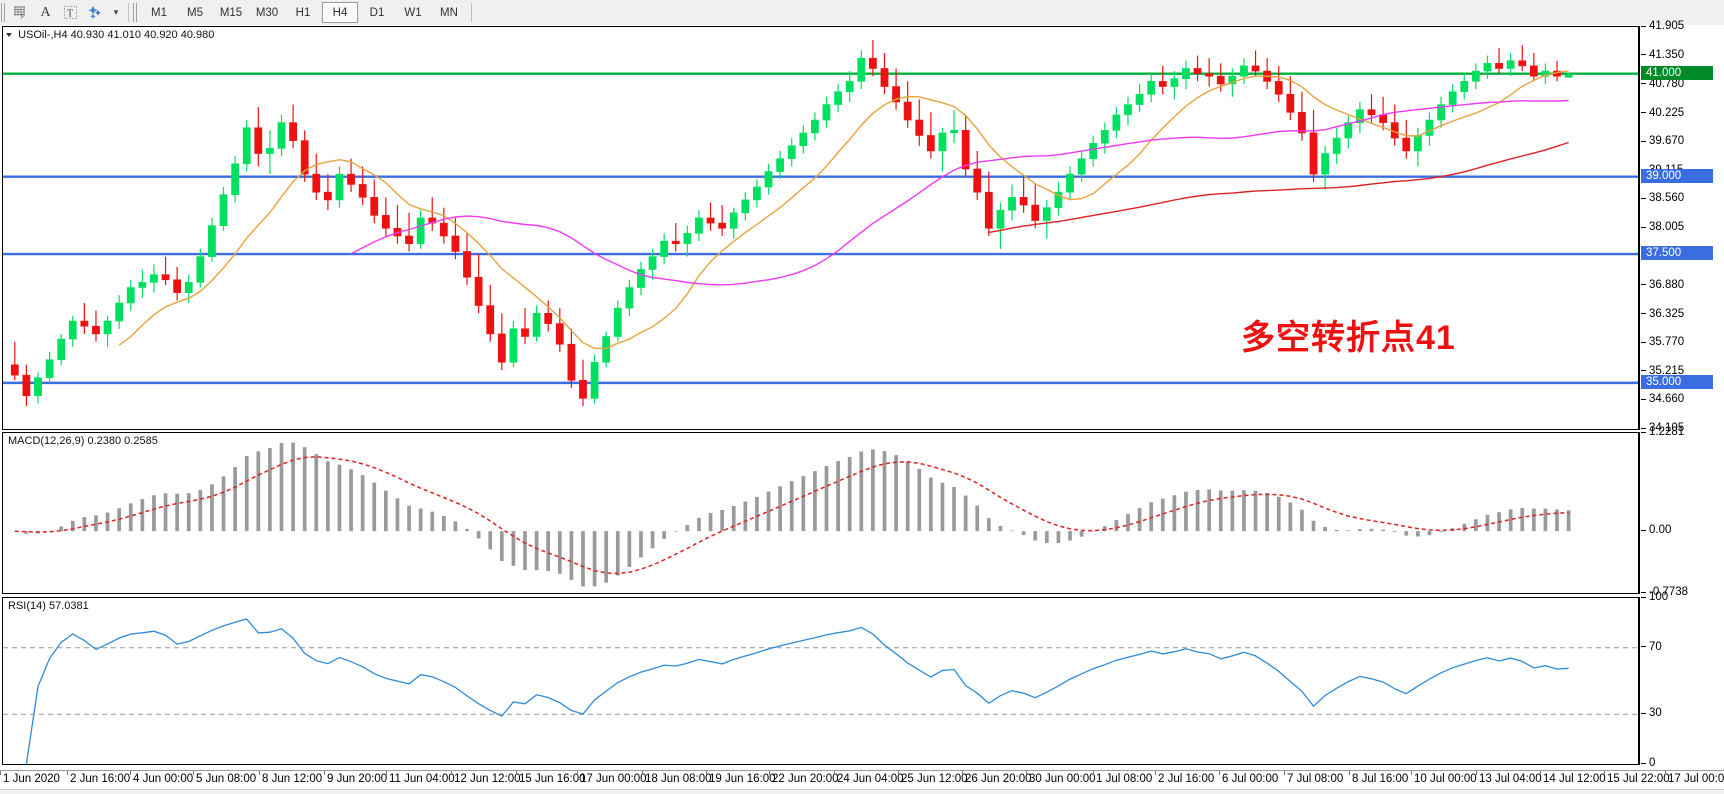 The width and height of the screenshot is (1724, 794). Describe the element at coordinates (1664, 592) in the screenshot. I see `axis-tick: -0.7738` at that location.